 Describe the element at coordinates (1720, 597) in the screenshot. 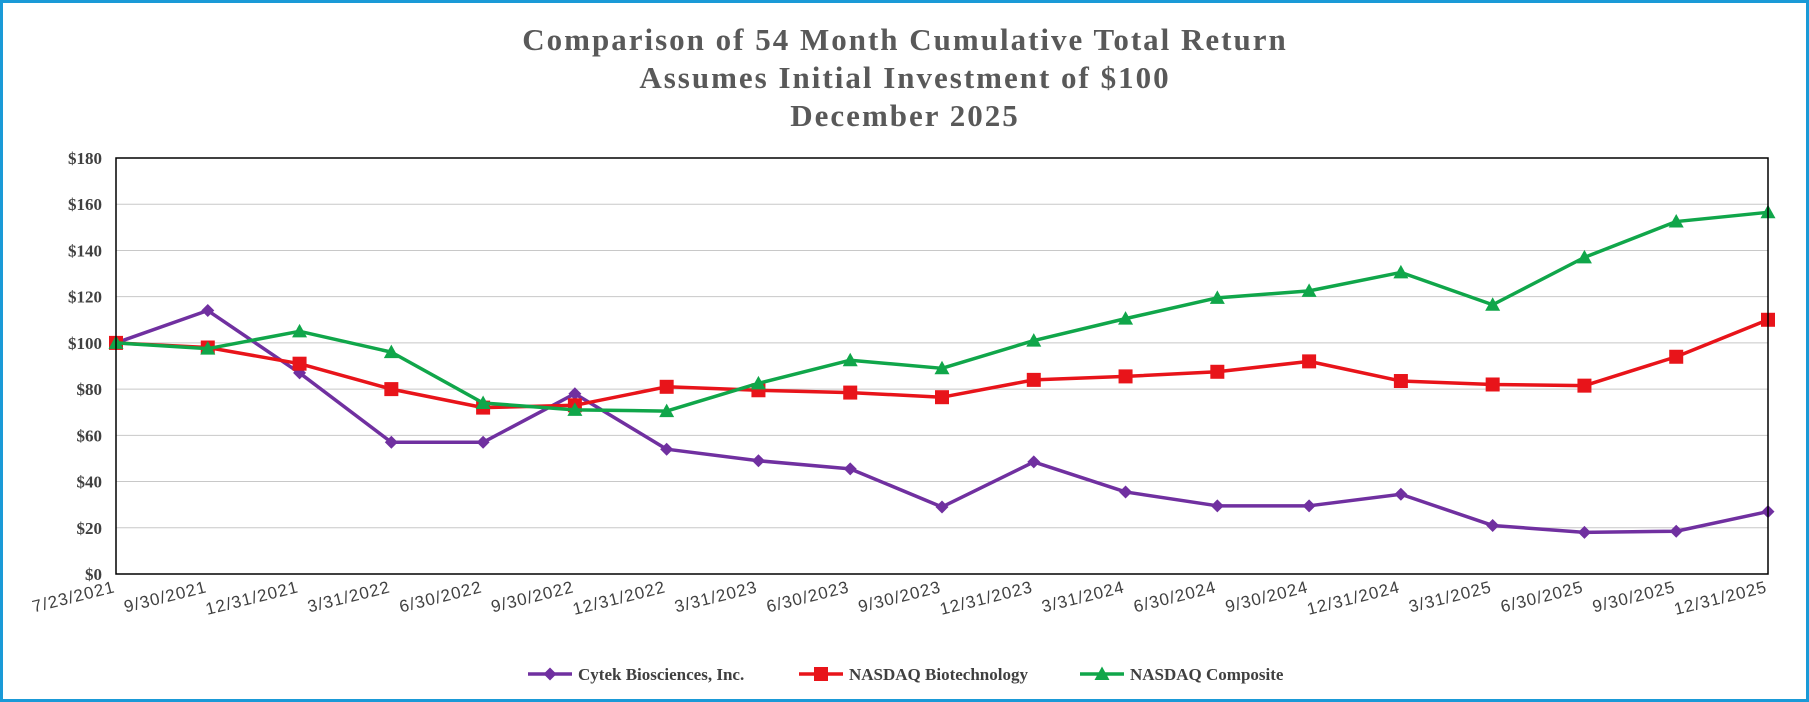

I see `x-tick-label: 12/31/2025` at that location.